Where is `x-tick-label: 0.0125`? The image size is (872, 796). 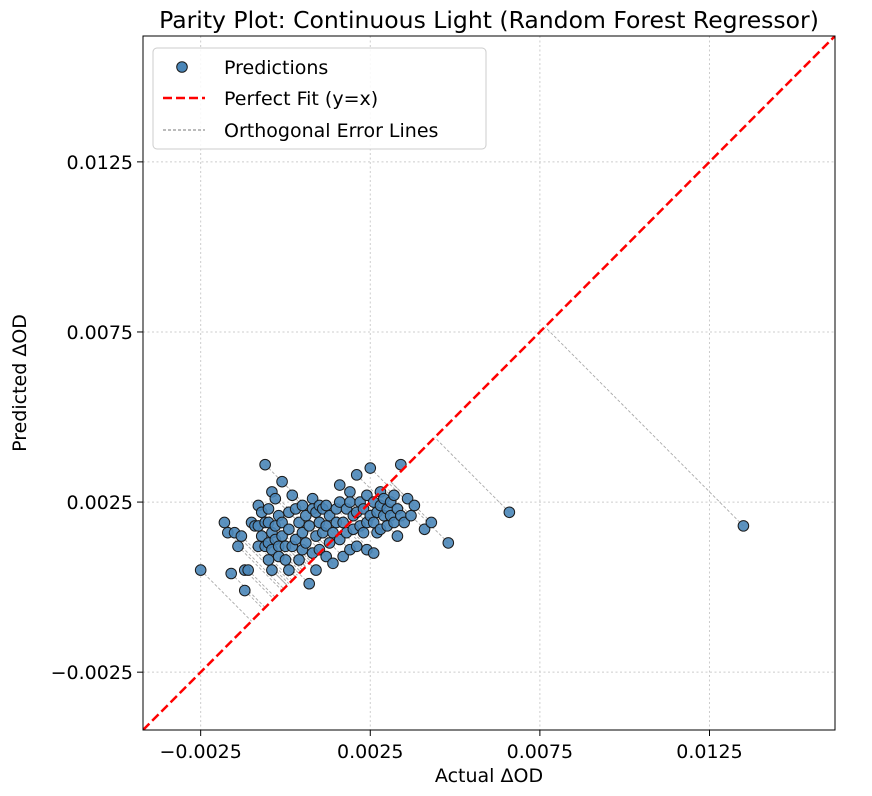 x-tick-label: 0.0125 is located at coordinates (709, 752).